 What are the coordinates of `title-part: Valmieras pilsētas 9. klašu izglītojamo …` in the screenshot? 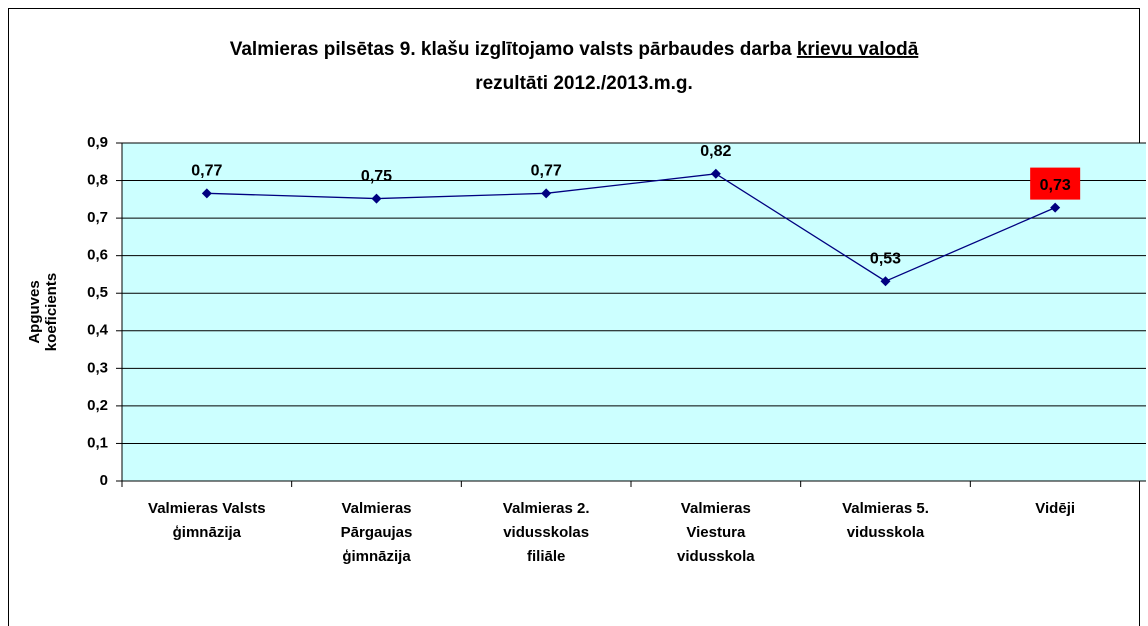 It's located at (511, 49).